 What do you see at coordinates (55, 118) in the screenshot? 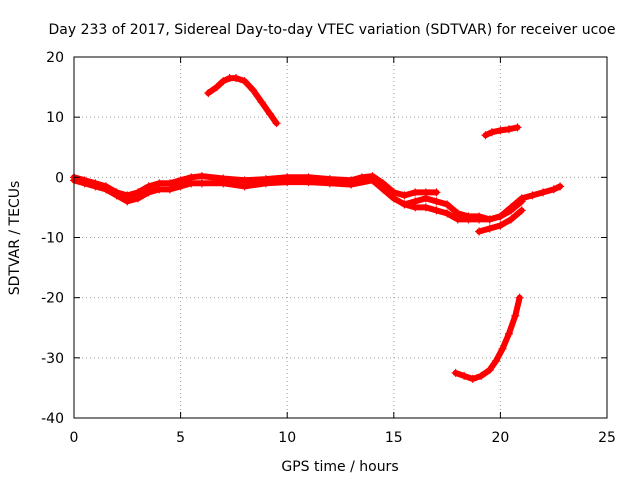
I see `y-tick-label: 10` at bounding box center [55, 118].